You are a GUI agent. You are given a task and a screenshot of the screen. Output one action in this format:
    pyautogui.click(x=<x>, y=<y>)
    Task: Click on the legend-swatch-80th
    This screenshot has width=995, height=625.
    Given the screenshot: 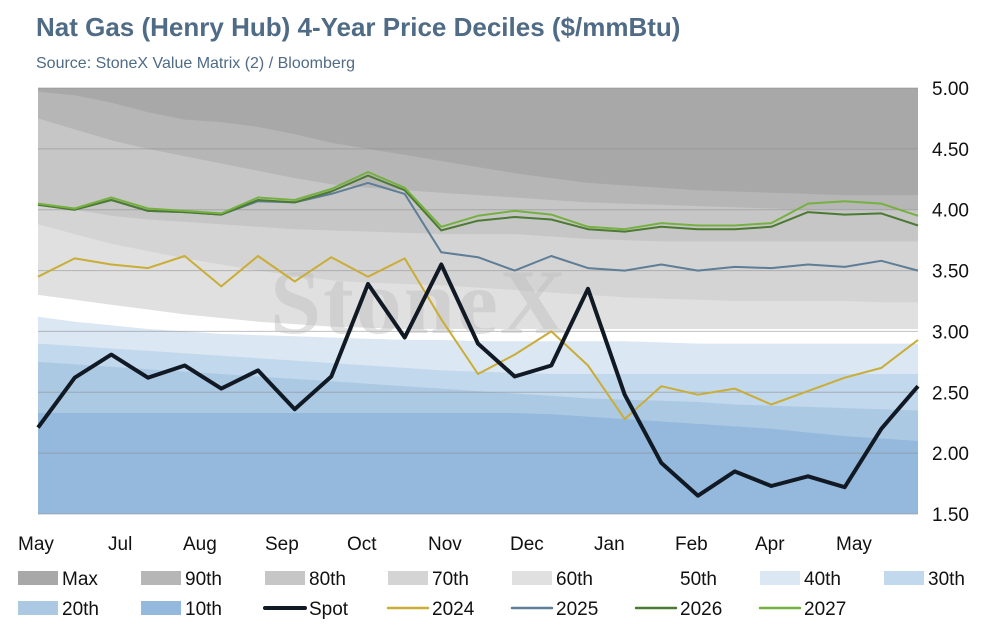 What is the action you would take?
    pyautogui.click(x=285, y=578)
    